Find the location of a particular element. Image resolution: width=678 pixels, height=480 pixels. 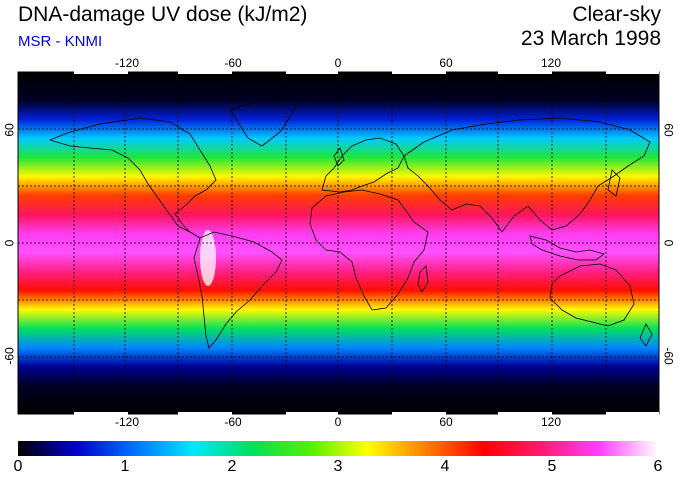

lon-tick-bottom: -120 is located at coordinates (127, 422).